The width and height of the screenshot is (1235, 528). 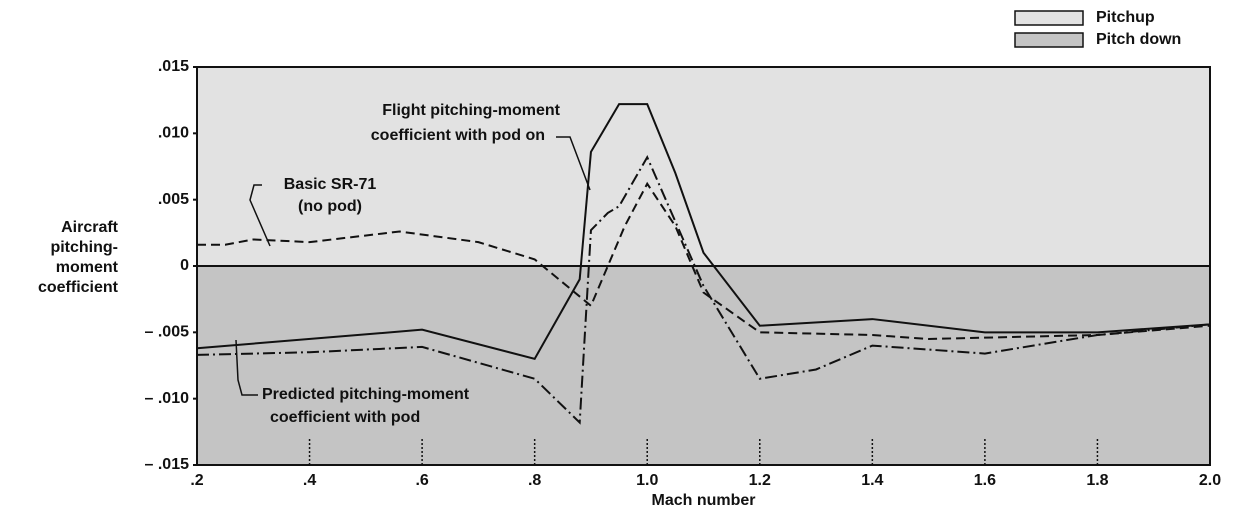 I want to click on y-axis-label: Aircraft, so click(x=90, y=227).